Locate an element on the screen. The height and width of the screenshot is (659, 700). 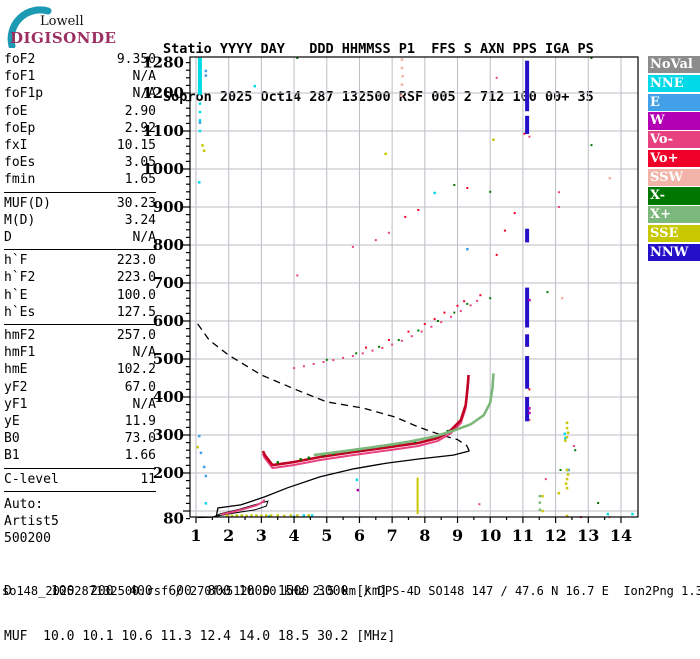
param-name: B0 is located at coordinates (12, 439).